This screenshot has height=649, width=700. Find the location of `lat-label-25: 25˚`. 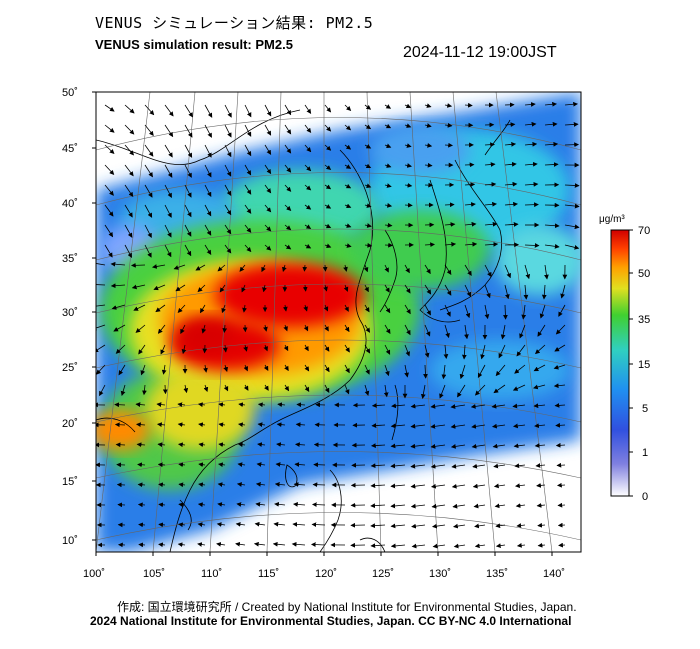

lat-label-25: 25˚ is located at coordinates (70, 368).